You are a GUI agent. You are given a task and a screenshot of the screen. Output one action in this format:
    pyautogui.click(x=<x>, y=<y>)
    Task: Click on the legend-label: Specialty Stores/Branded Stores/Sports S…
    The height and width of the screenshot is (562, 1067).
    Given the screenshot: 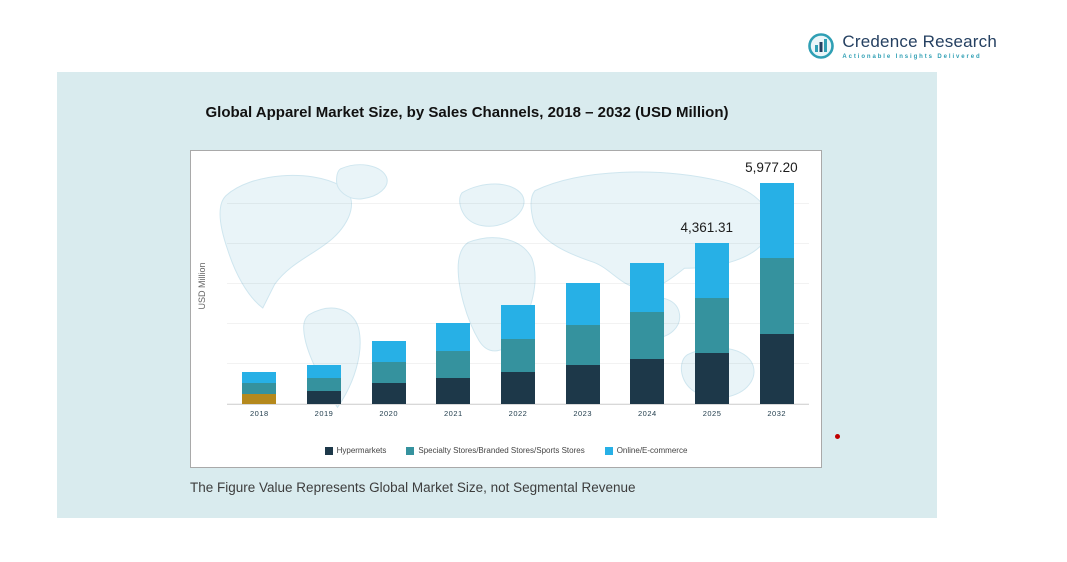 What is the action you would take?
    pyautogui.click(x=501, y=450)
    